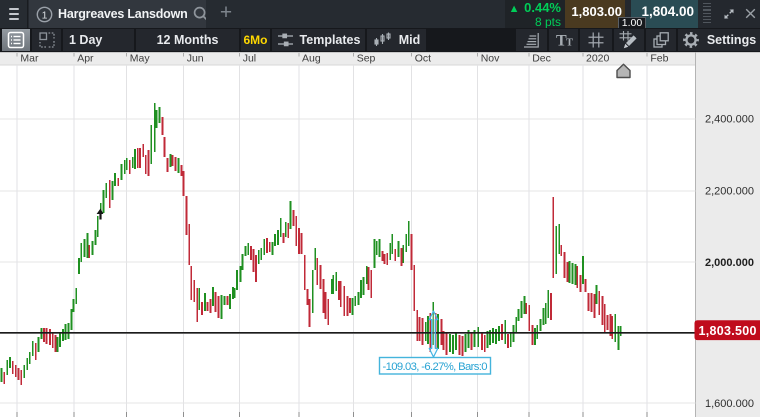 Image resolution: width=760 pixels, height=417 pixels. Describe the element at coordinates (140, 59) in the screenshot. I see `svg-text: May` at that location.